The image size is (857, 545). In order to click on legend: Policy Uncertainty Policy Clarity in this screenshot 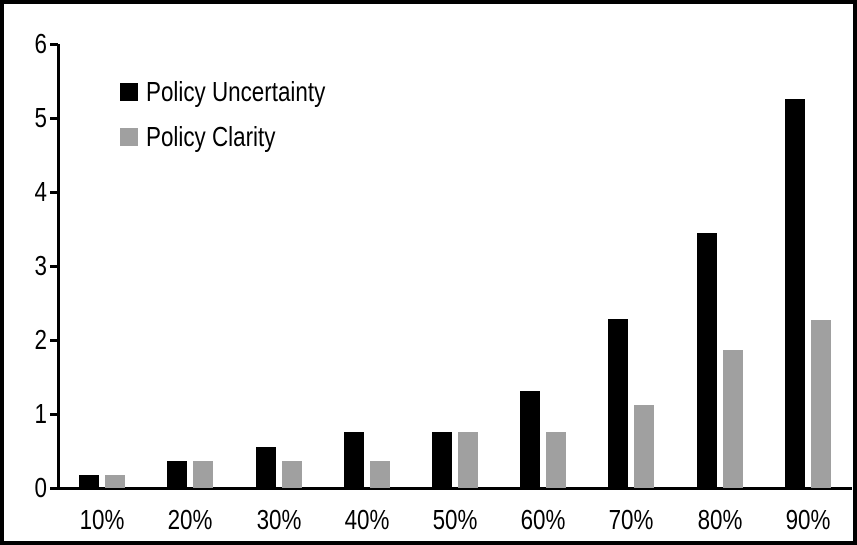, I will do `click(245, 119)`.